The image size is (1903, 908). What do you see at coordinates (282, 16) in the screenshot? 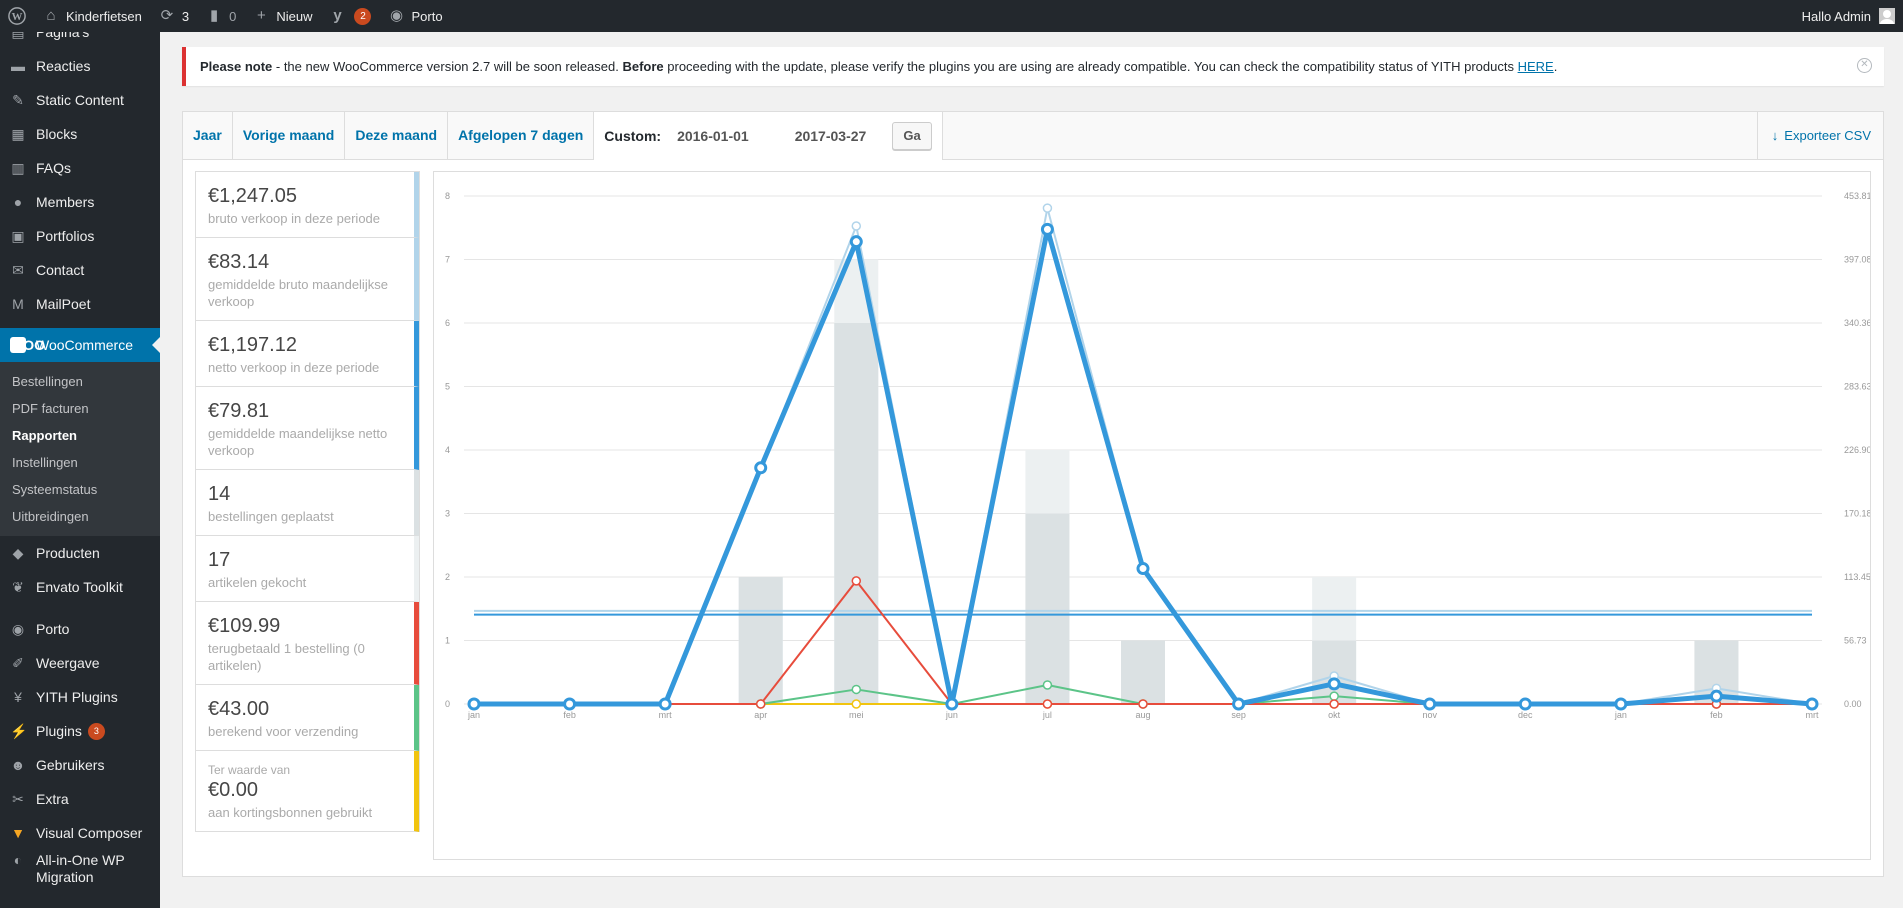
I see `new-content-link: + Nieuw` at bounding box center [282, 16].